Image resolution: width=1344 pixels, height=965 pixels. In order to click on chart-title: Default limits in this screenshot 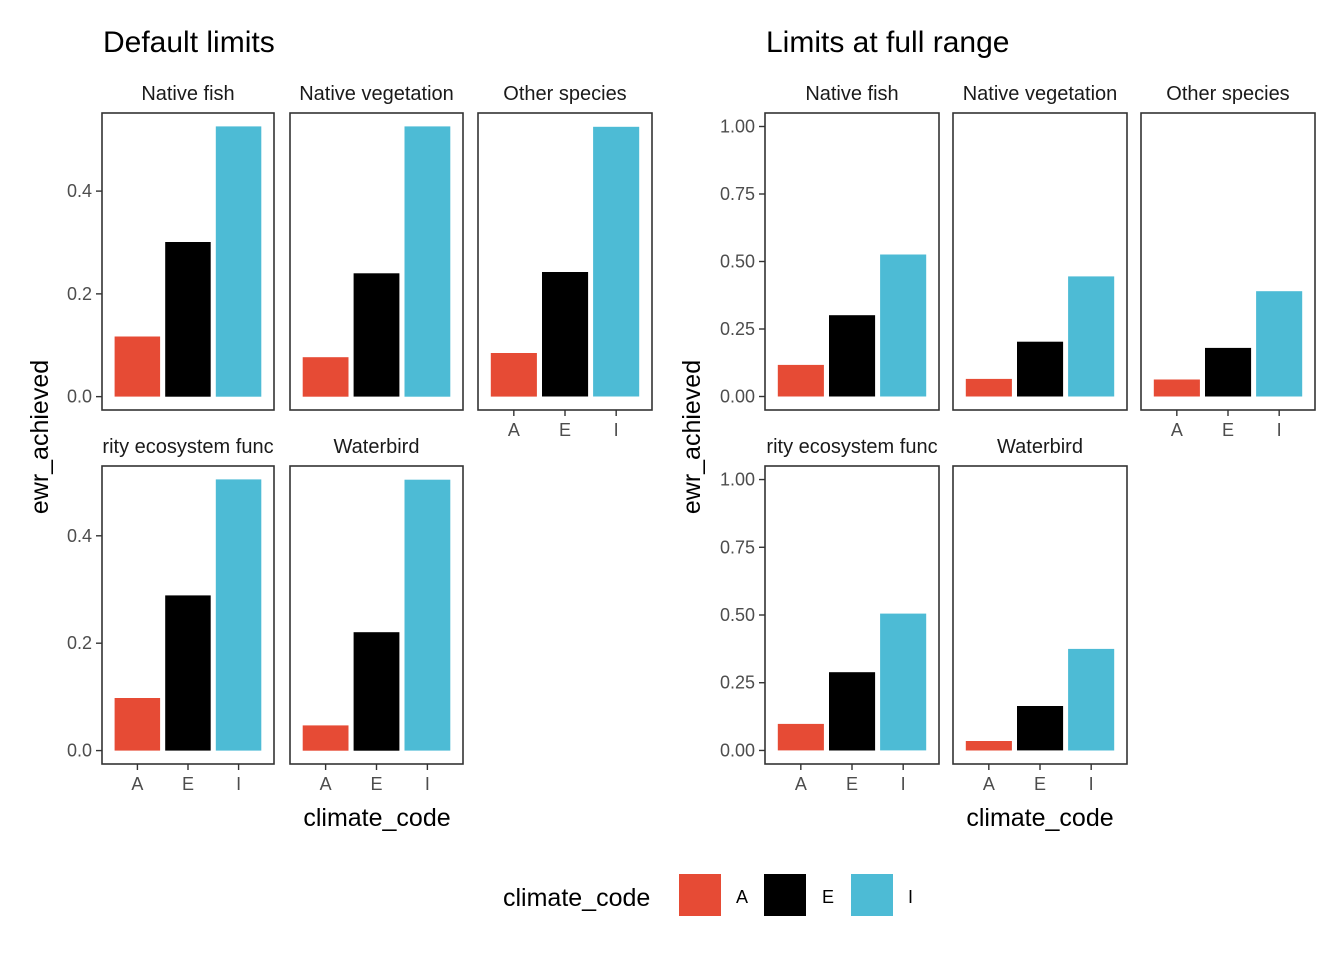, I will do `click(189, 42)`.